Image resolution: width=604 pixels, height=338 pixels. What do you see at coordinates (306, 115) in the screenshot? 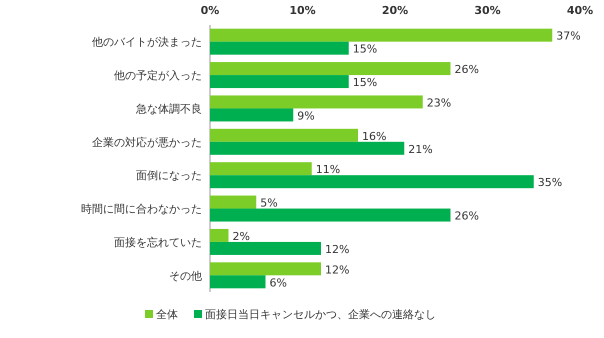
I see `data-label: 9%` at bounding box center [306, 115].